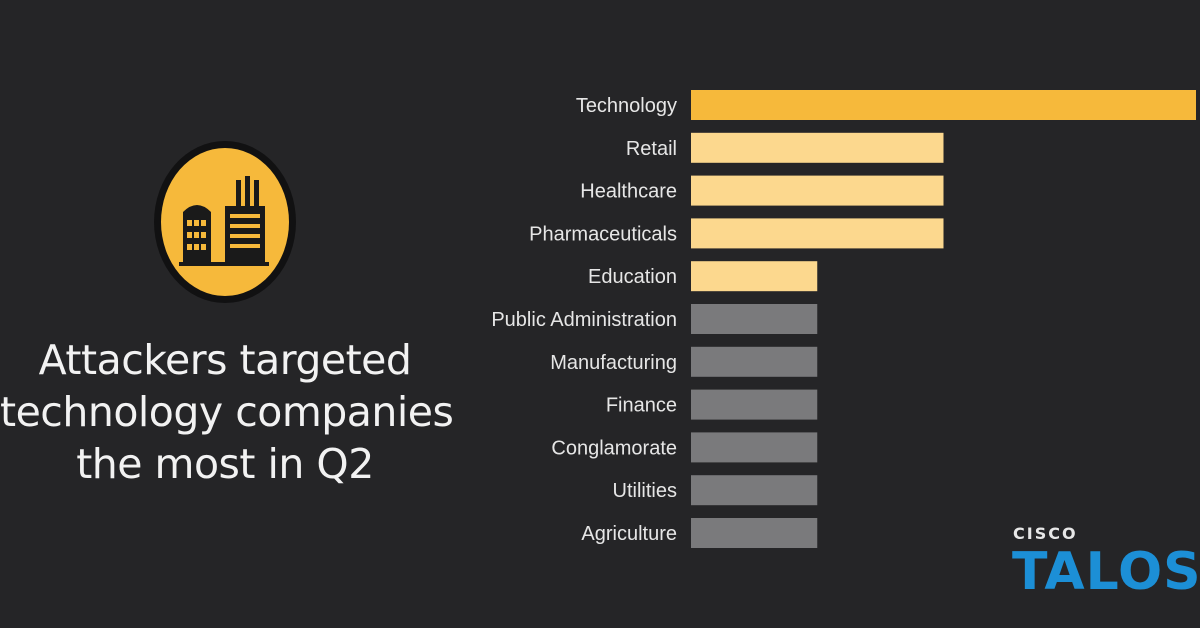 This screenshot has height=628, width=1200. I want to click on category-label: Technology, so click(626, 106).